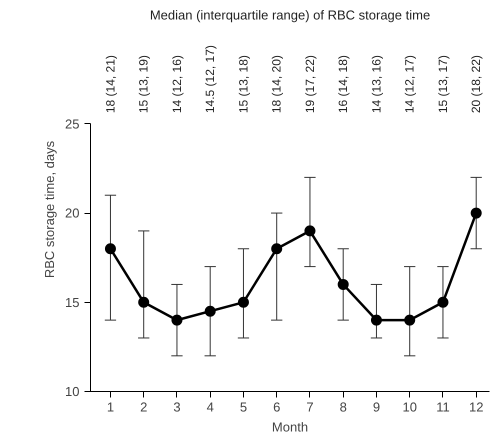 This screenshot has width=499, height=437. Describe the element at coordinates (310, 407) in the screenshot. I see `x-tick-label: 7` at that location.